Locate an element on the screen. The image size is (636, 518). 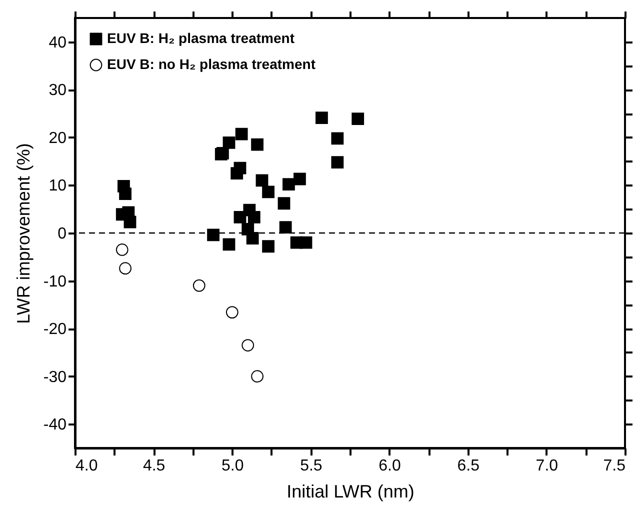
y-tick-label: 40 is located at coordinates (57, 43).